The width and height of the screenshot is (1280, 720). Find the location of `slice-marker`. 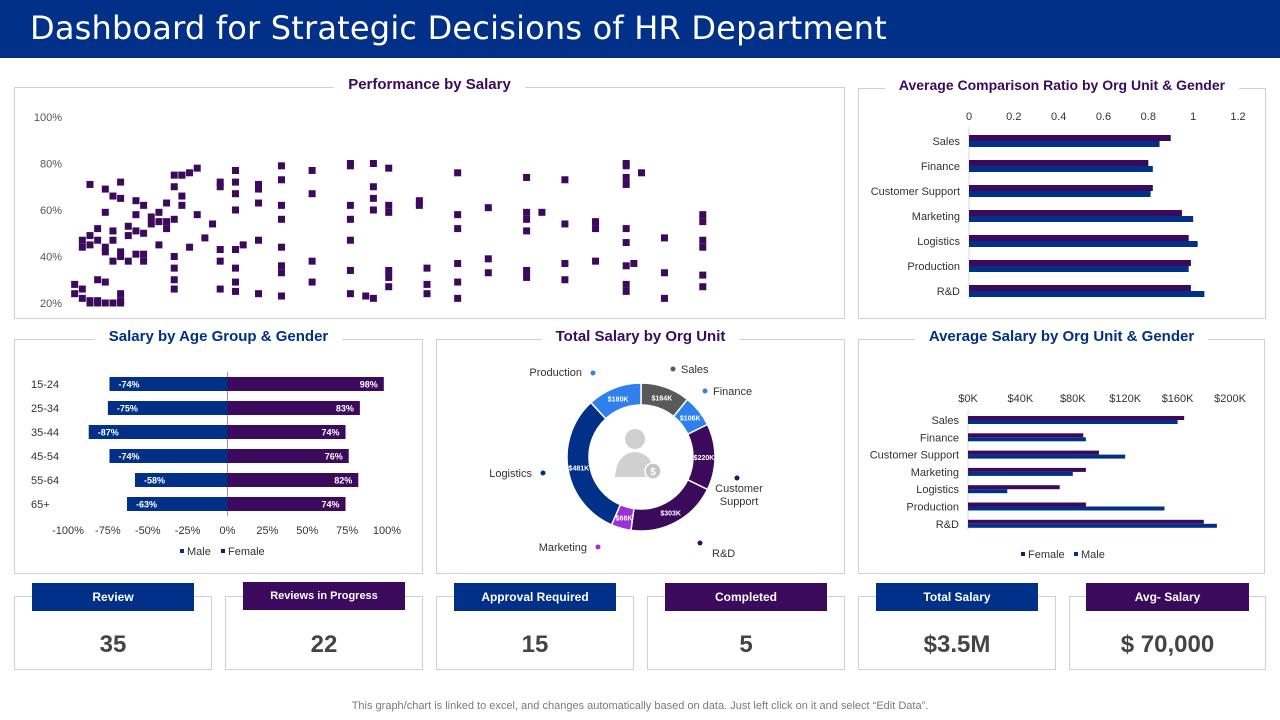

slice-marker is located at coordinates (700, 543).